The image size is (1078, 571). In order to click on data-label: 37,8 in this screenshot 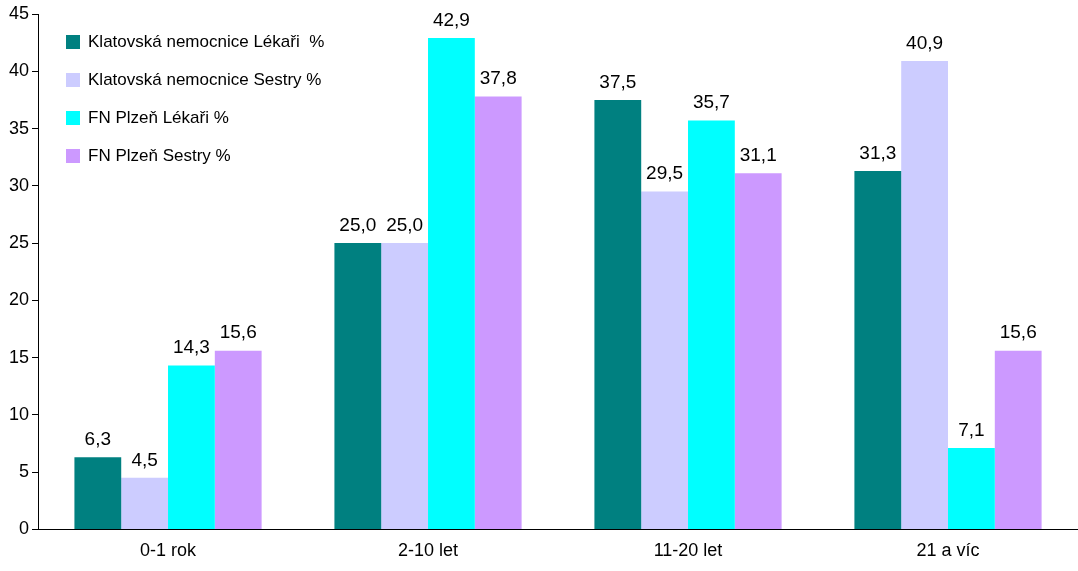, I will do `click(498, 78)`.